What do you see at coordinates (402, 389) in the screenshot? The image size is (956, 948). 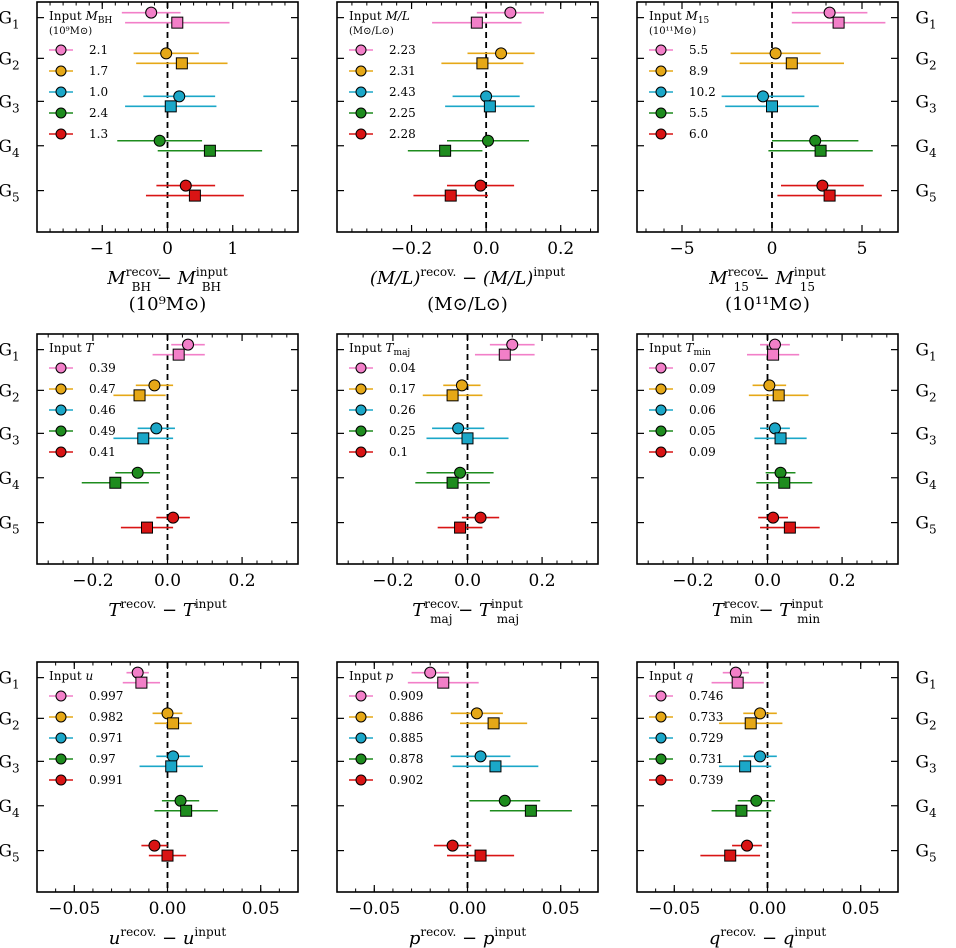 I see `legend-value: 0.17` at bounding box center [402, 389].